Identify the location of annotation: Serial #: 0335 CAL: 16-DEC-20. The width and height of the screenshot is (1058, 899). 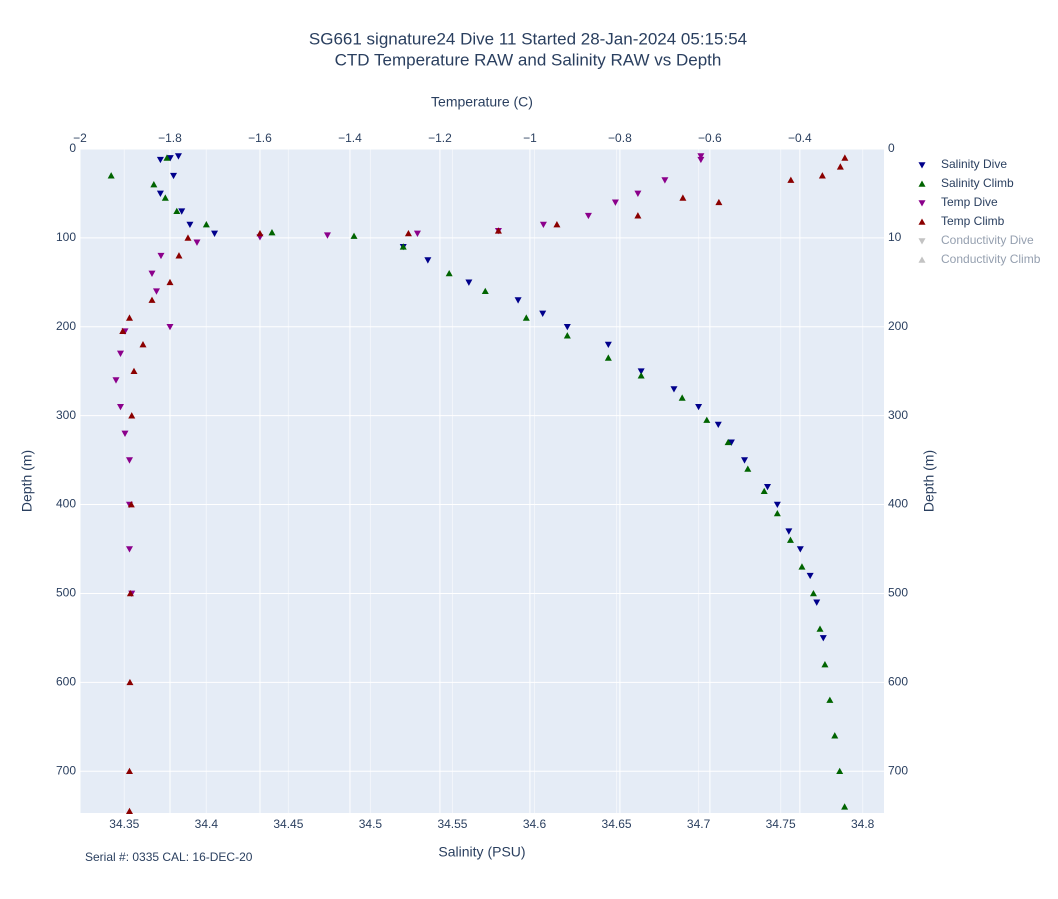
(169, 857).